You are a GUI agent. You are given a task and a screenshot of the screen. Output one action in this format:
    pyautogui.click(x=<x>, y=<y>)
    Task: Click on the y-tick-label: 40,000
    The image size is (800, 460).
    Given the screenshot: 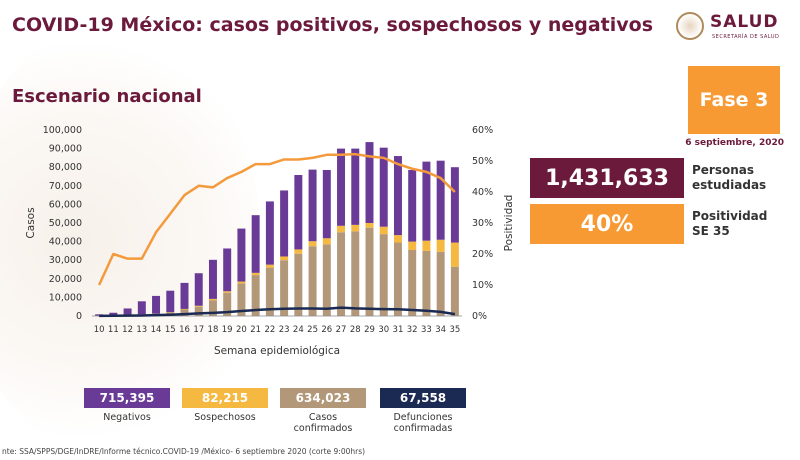 What is the action you would take?
    pyautogui.click(x=65, y=242)
    